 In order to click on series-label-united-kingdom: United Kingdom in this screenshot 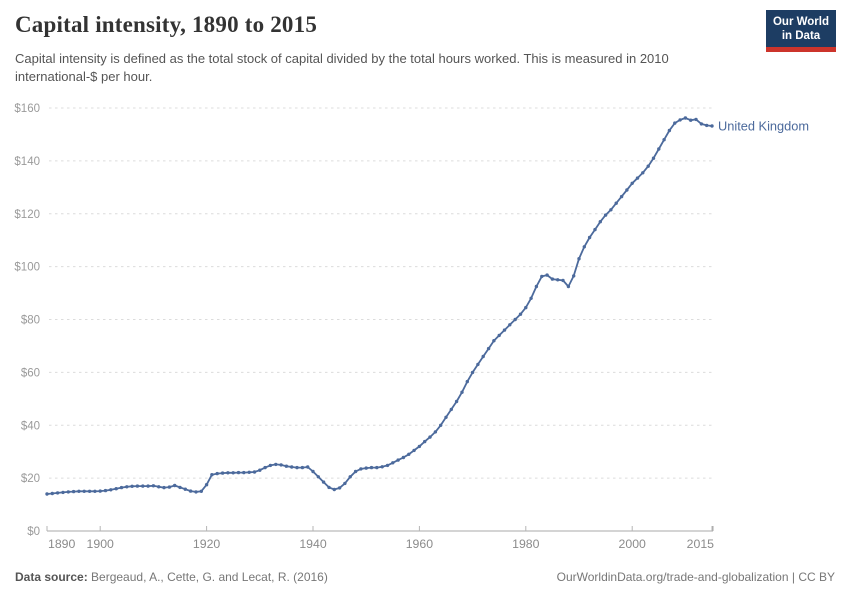, I will do `click(763, 125)`.